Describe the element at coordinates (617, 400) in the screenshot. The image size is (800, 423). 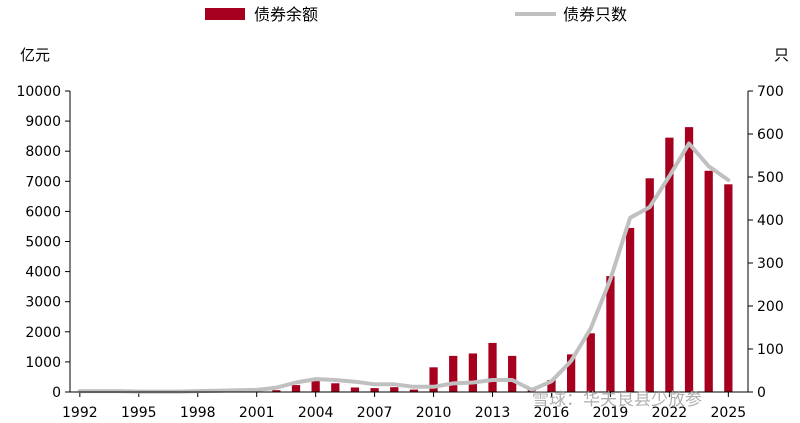
I see `watermark: 雪球：华夫良县少放参` at that location.